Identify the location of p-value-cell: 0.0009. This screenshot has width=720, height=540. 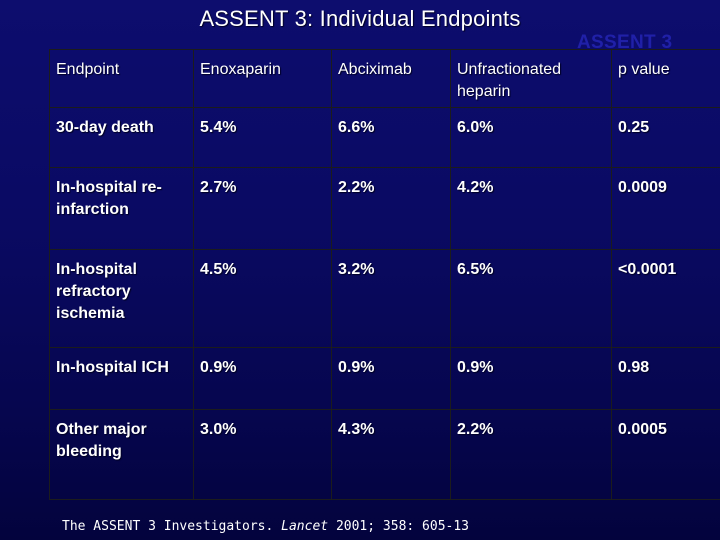
(665, 208).